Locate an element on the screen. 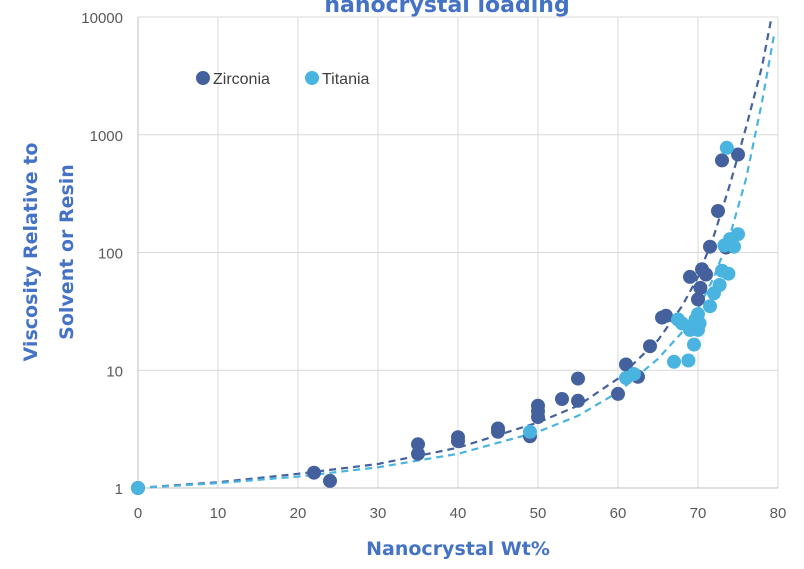 Image resolution: width=804 pixels, height=569 pixels. chart-title: nanocrystal loading is located at coordinates (446, 9).